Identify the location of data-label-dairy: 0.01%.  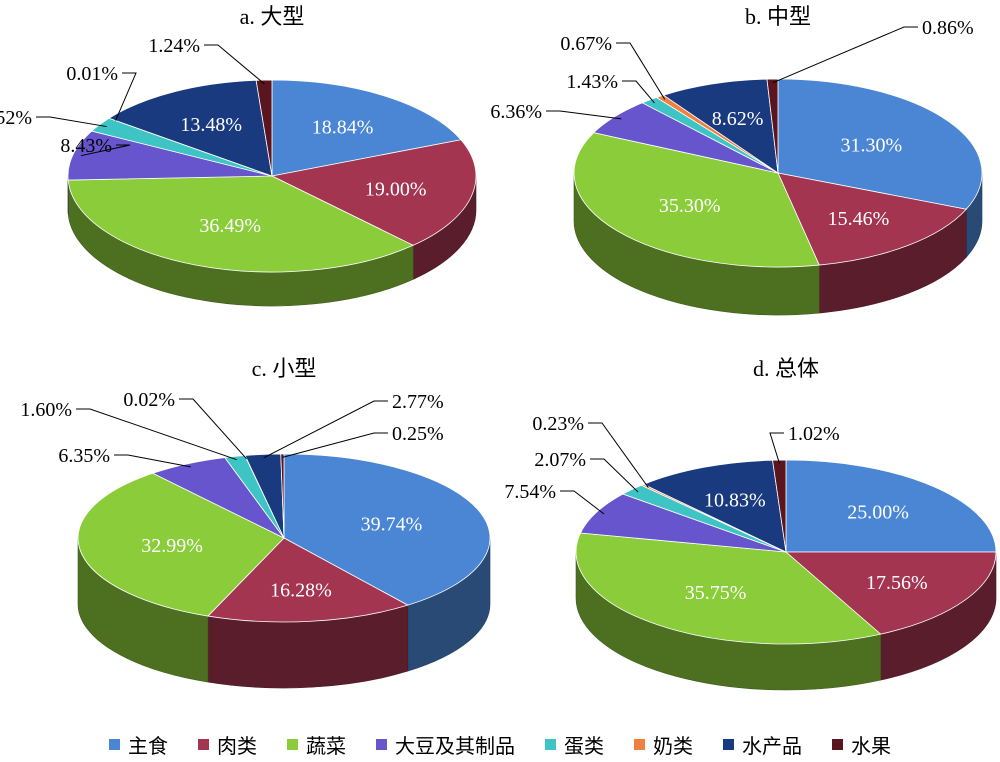
(92, 74).